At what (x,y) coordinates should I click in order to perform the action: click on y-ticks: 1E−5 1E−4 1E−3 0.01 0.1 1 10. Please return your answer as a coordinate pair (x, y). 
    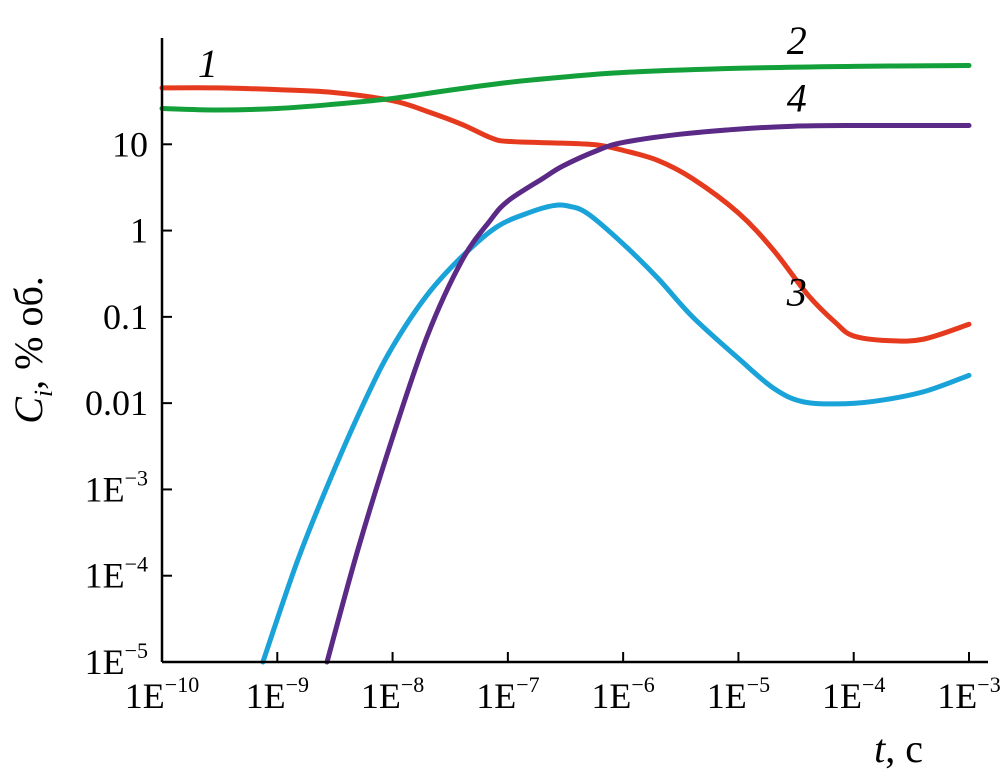
    Looking at the image, I should click on (128, 403).